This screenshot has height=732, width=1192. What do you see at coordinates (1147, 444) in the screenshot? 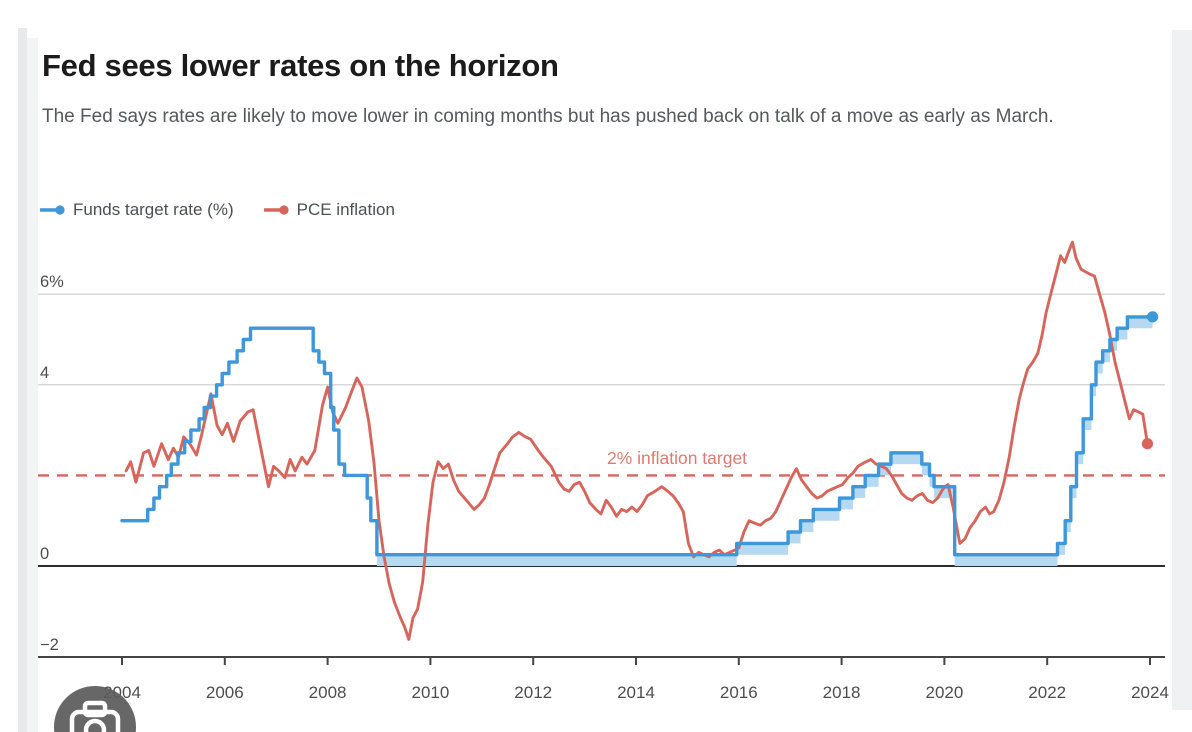
I see `pce-inflation-end-dot` at bounding box center [1147, 444].